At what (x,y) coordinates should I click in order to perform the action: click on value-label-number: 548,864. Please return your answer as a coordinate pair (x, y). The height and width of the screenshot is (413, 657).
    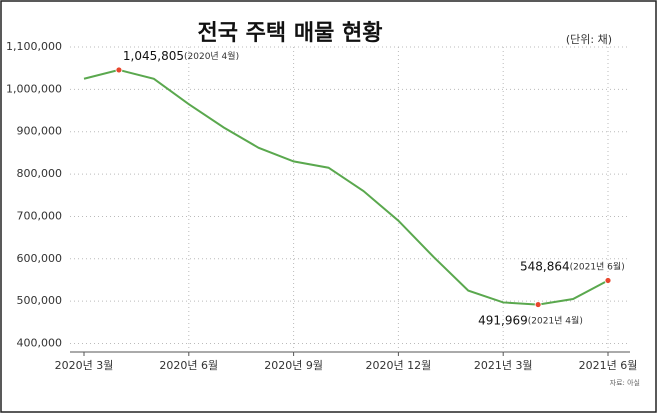
    Looking at the image, I should click on (545, 266).